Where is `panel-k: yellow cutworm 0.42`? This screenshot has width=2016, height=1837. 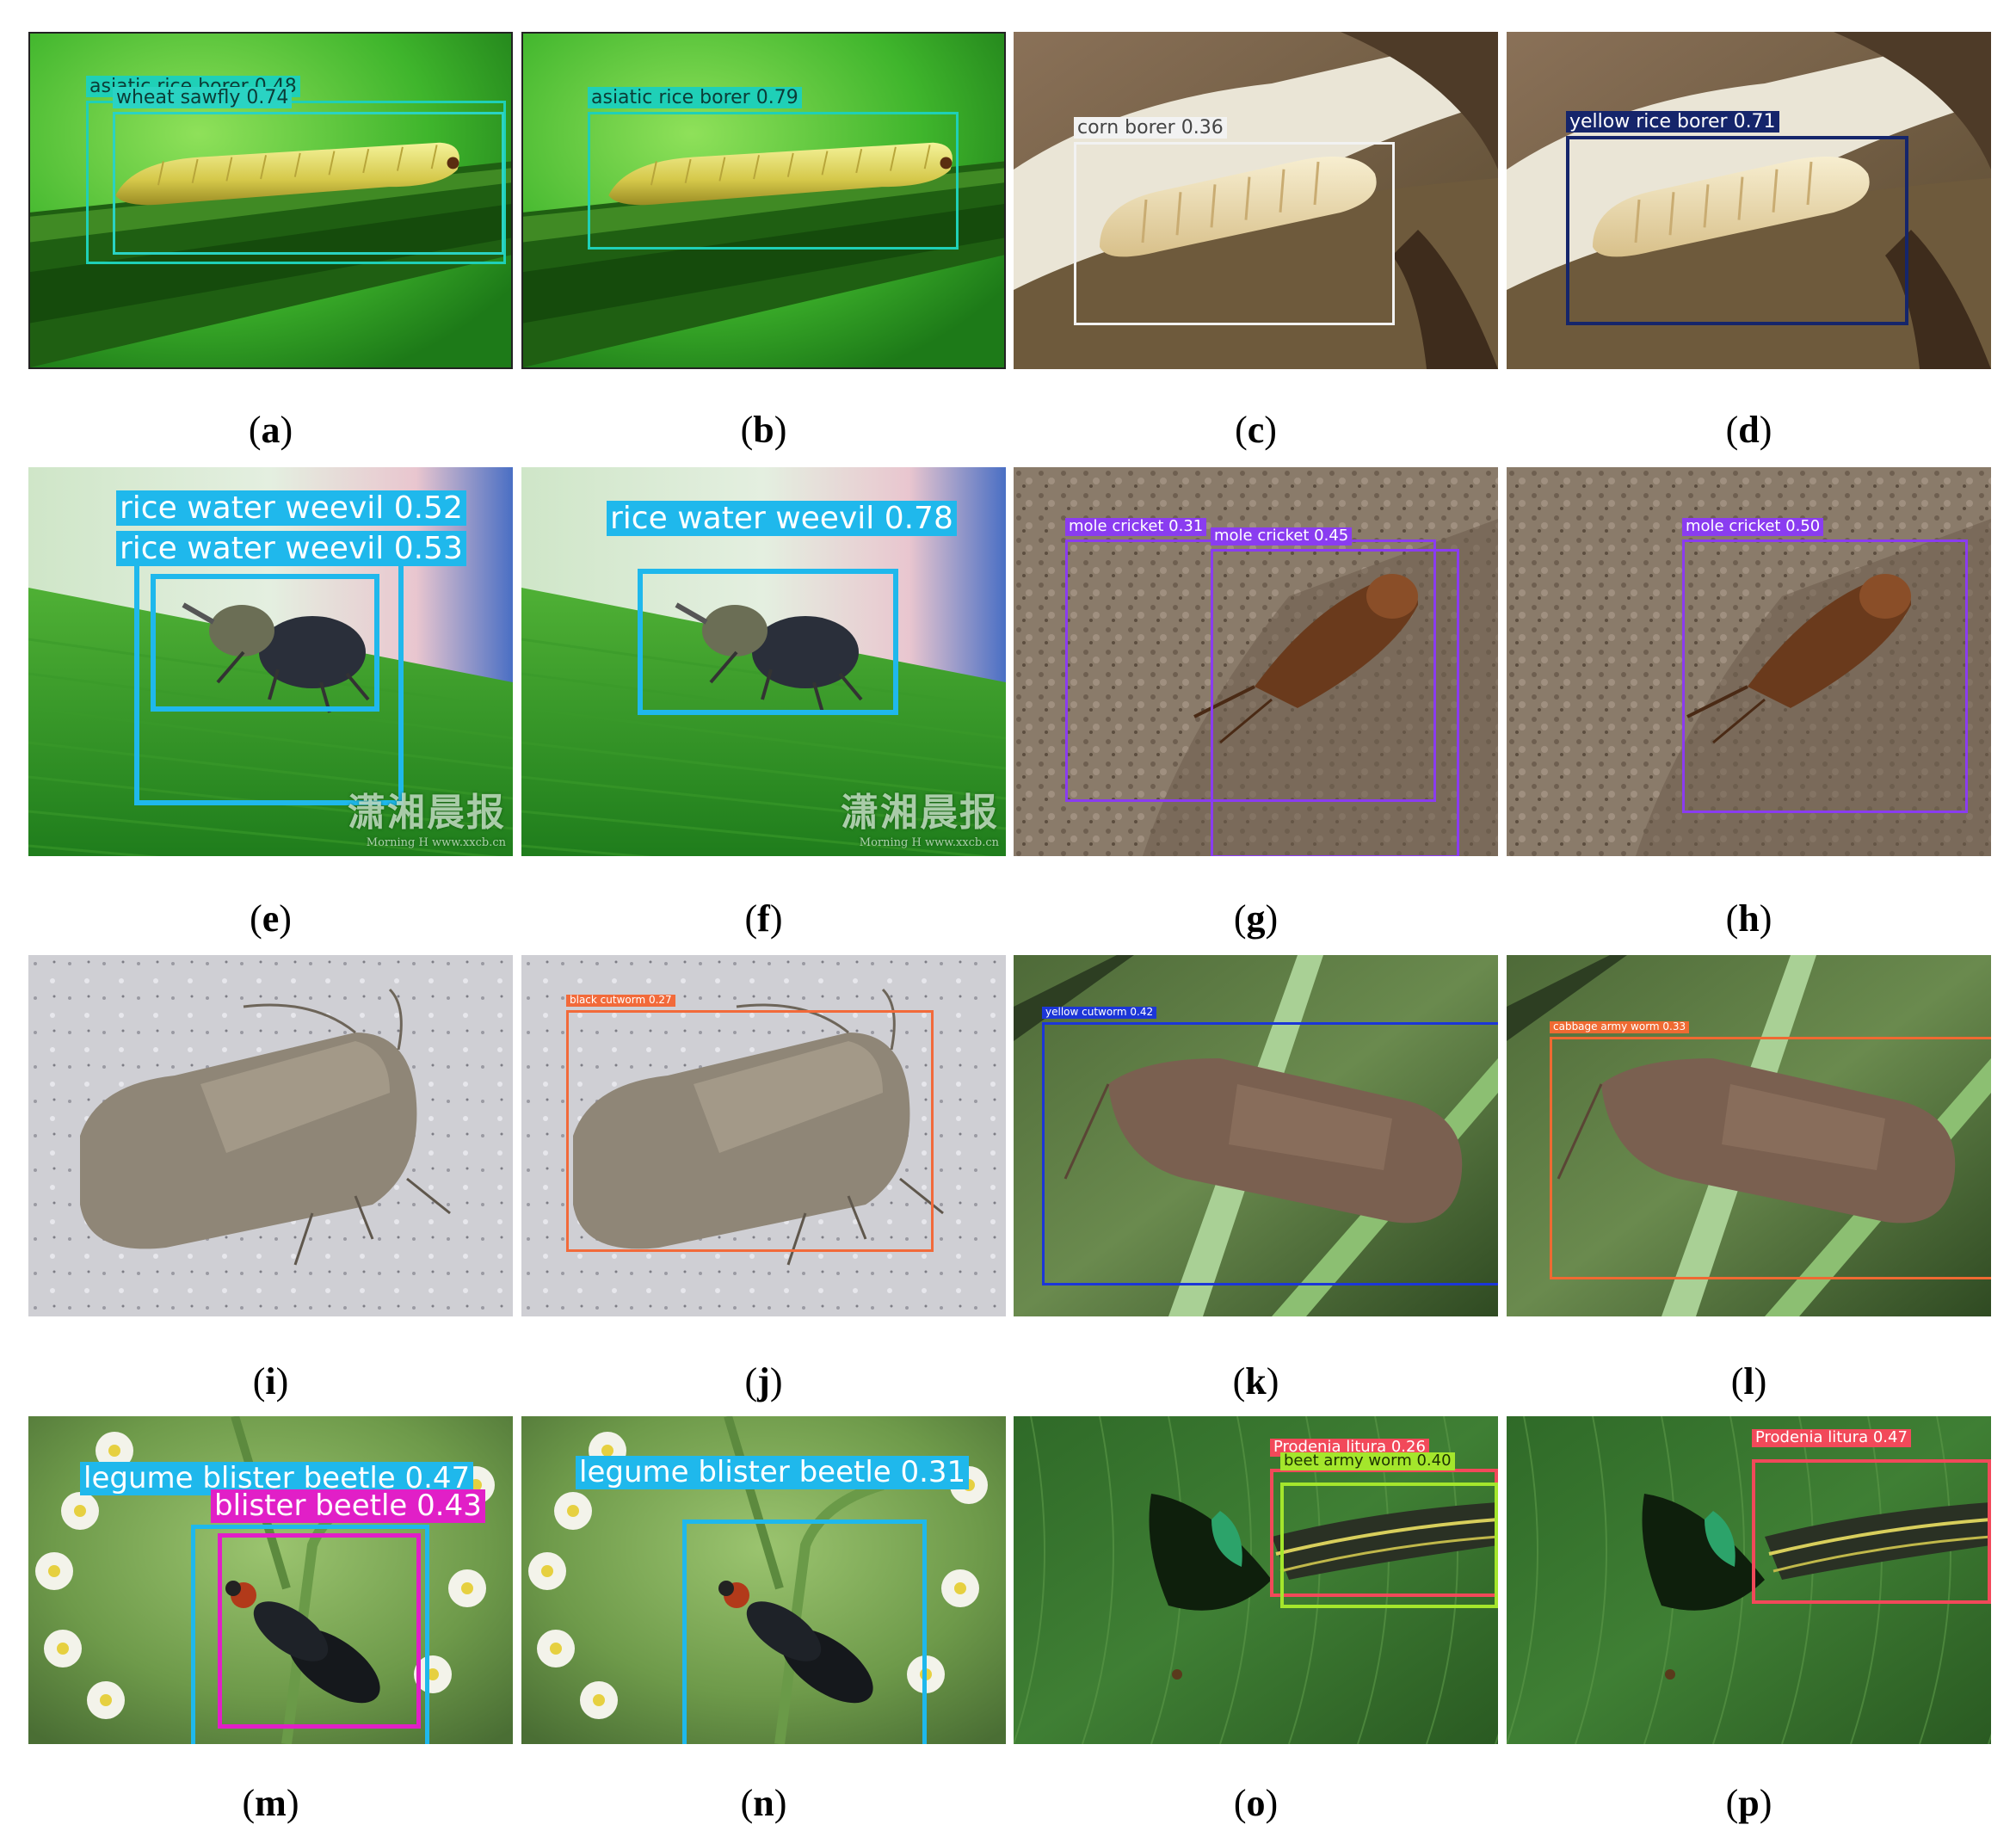 panel-k: yellow cutworm 0.42 is located at coordinates (1256, 1136).